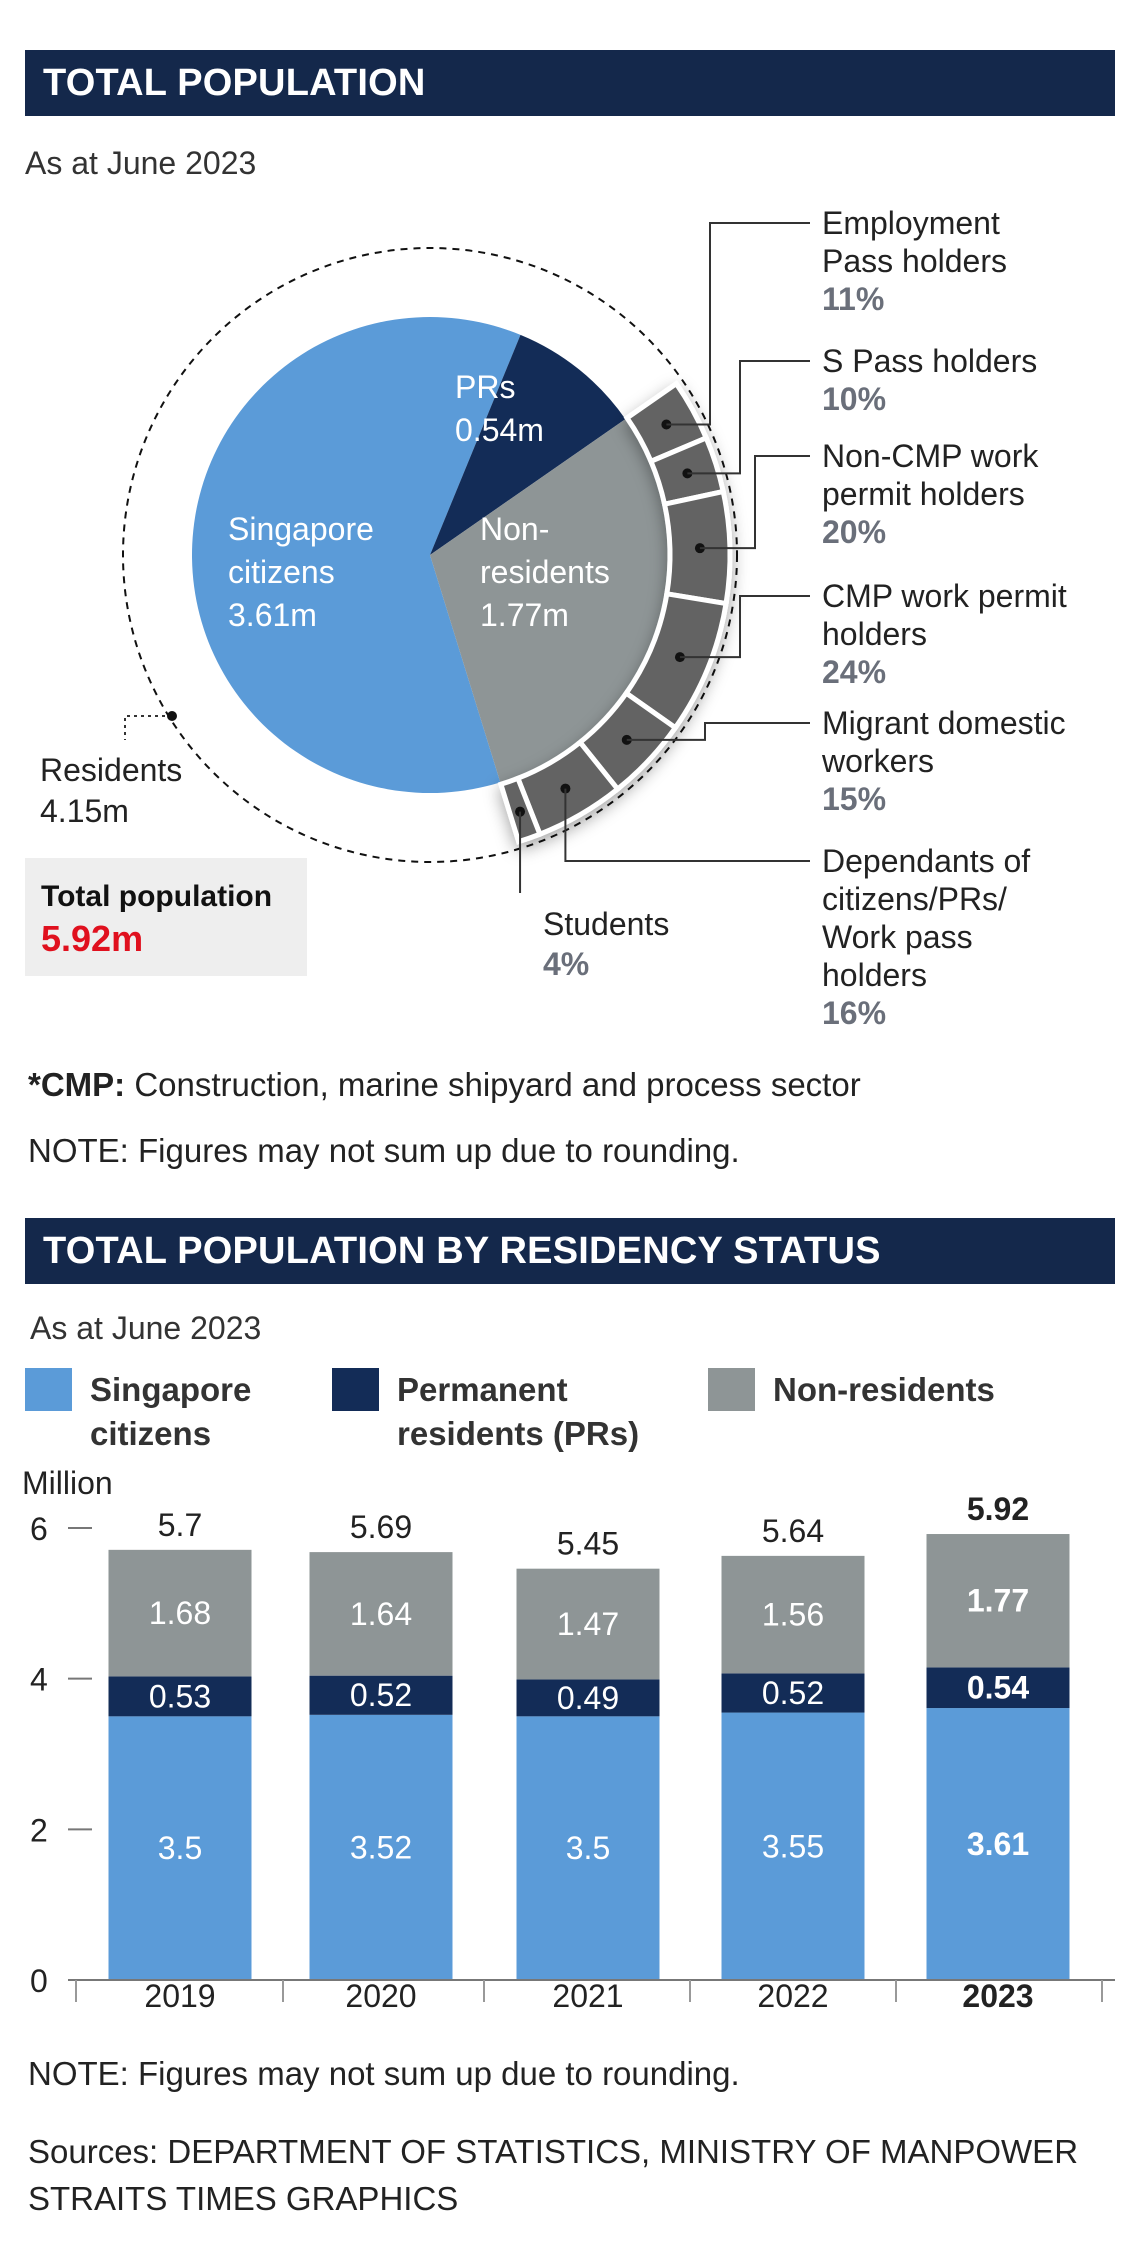  I want to click on bar-label-nonres-2023: 1.77, so click(998, 1601).